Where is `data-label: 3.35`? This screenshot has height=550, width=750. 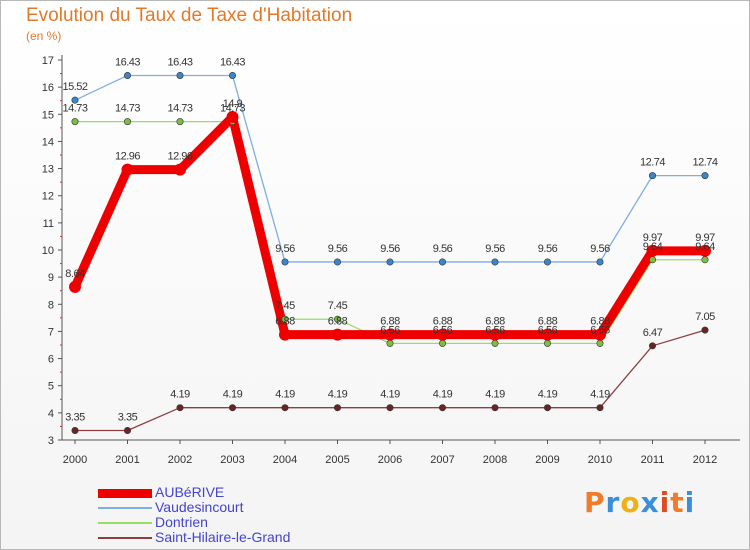
data-label: 3.35 is located at coordinates (75, 418).